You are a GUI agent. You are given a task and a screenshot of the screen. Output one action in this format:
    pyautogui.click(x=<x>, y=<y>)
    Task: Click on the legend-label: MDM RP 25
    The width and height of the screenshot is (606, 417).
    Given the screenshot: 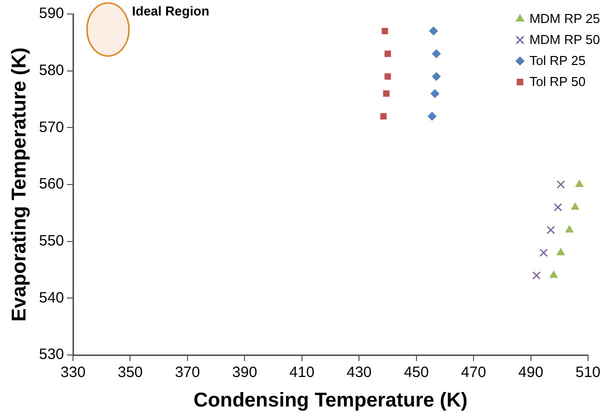 What is the action you would take?
    pyautogui.click(x=564, y=18)
    